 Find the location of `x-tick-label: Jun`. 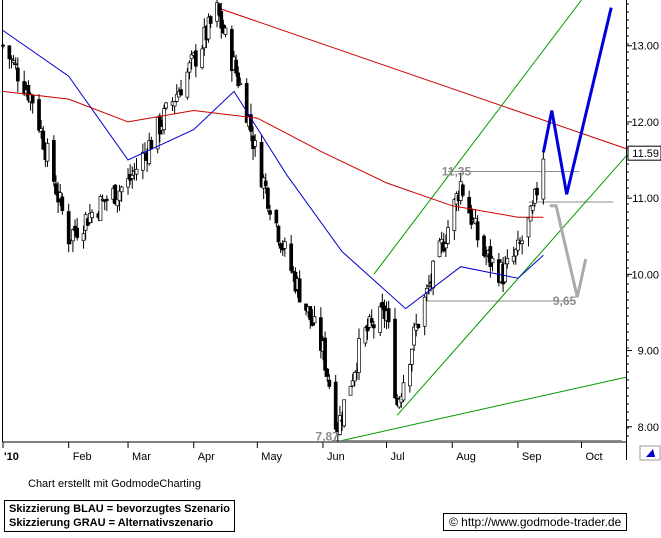

x-tick-label: Jun is located at coordinates (336, 457).